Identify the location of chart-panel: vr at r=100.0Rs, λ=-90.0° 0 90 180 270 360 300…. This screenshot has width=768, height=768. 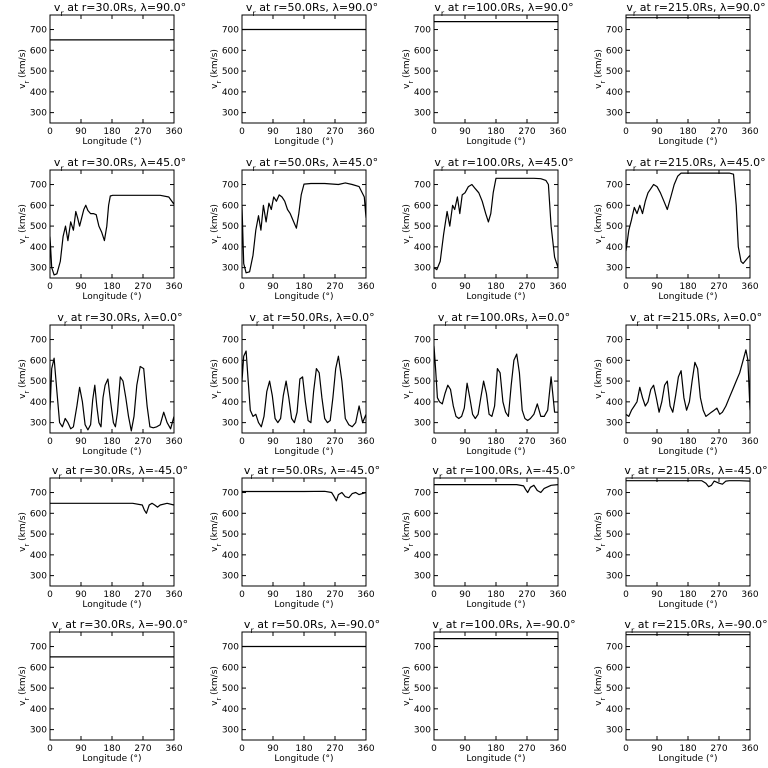
(489, 691).